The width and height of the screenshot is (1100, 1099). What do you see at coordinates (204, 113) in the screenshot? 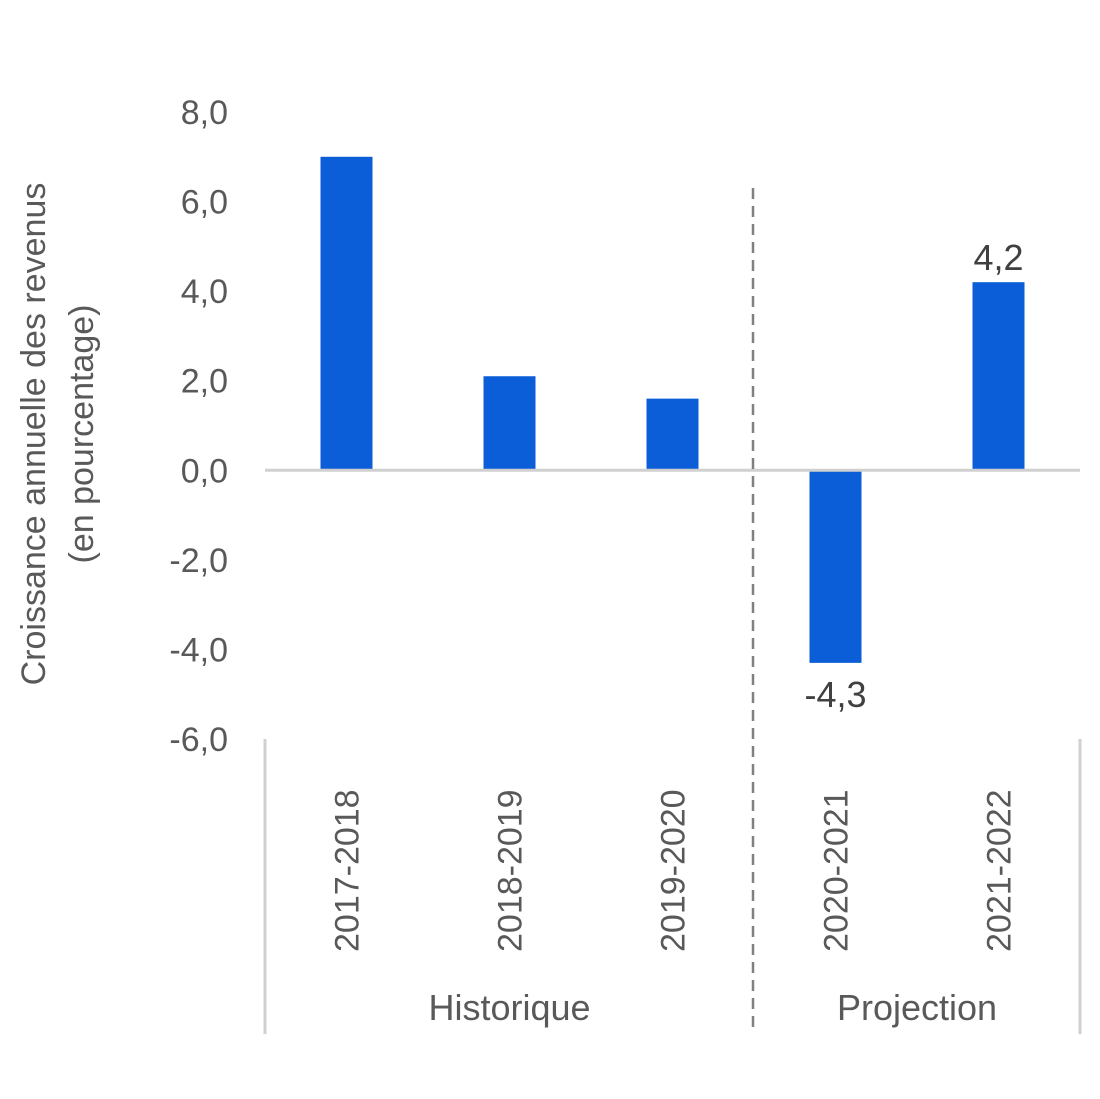
I see `y-tick-label: 8,0` at bounding box center [204, 113].